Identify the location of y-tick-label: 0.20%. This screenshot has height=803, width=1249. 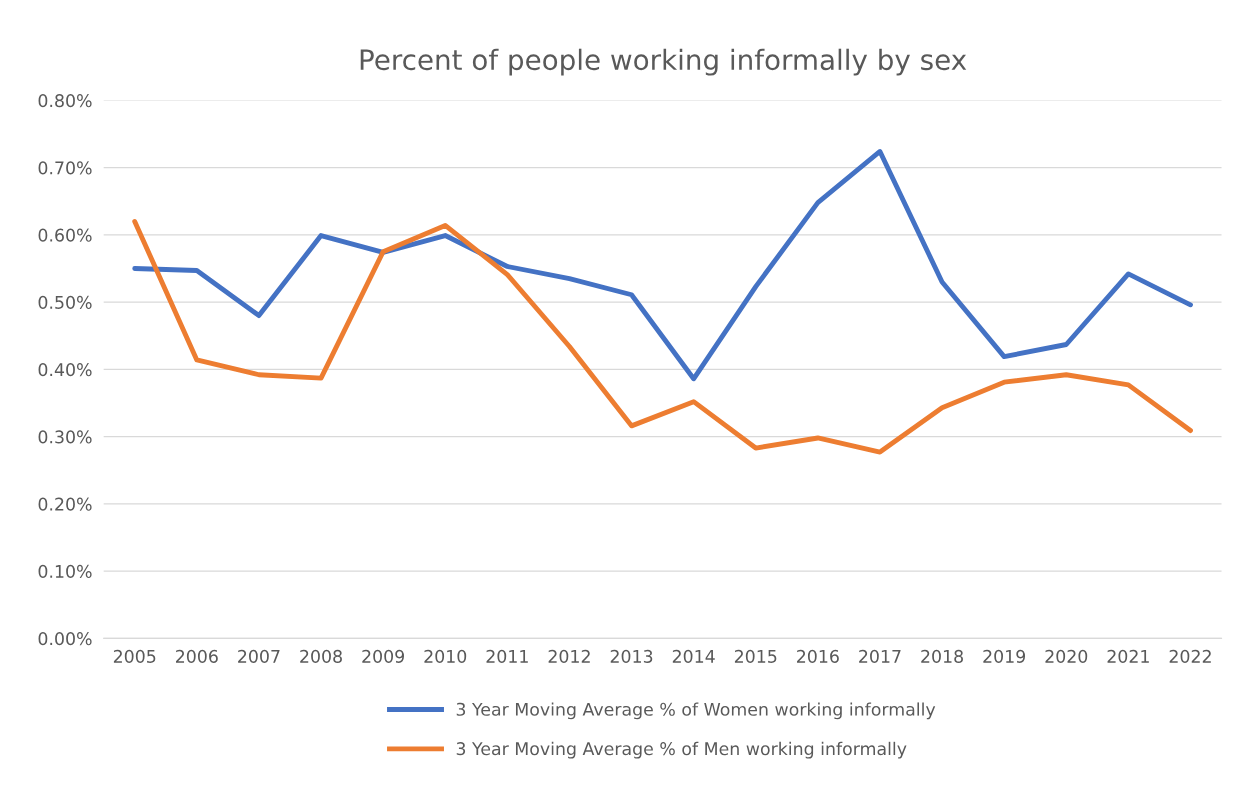
(65, 504).